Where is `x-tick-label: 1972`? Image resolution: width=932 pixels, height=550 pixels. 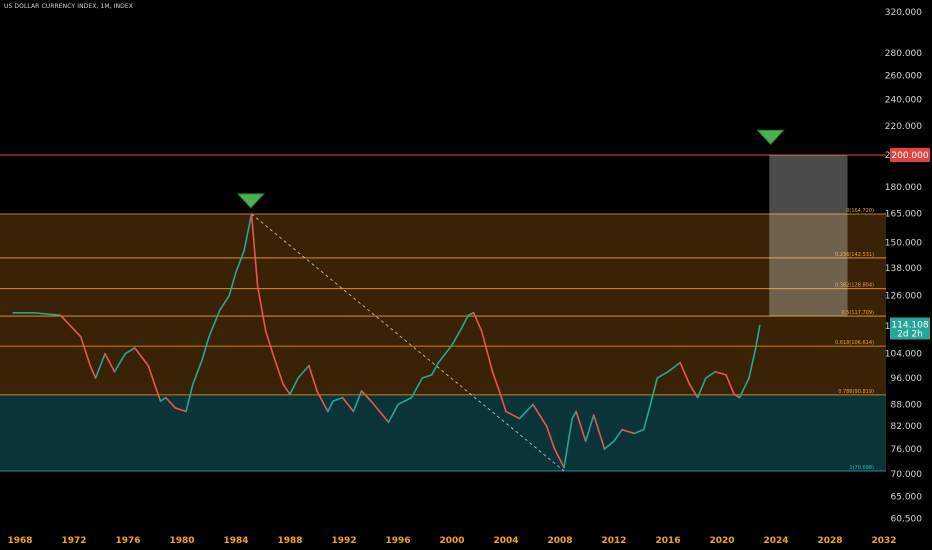 x-tick-label: 1972 is located at coordinates (73, 541).